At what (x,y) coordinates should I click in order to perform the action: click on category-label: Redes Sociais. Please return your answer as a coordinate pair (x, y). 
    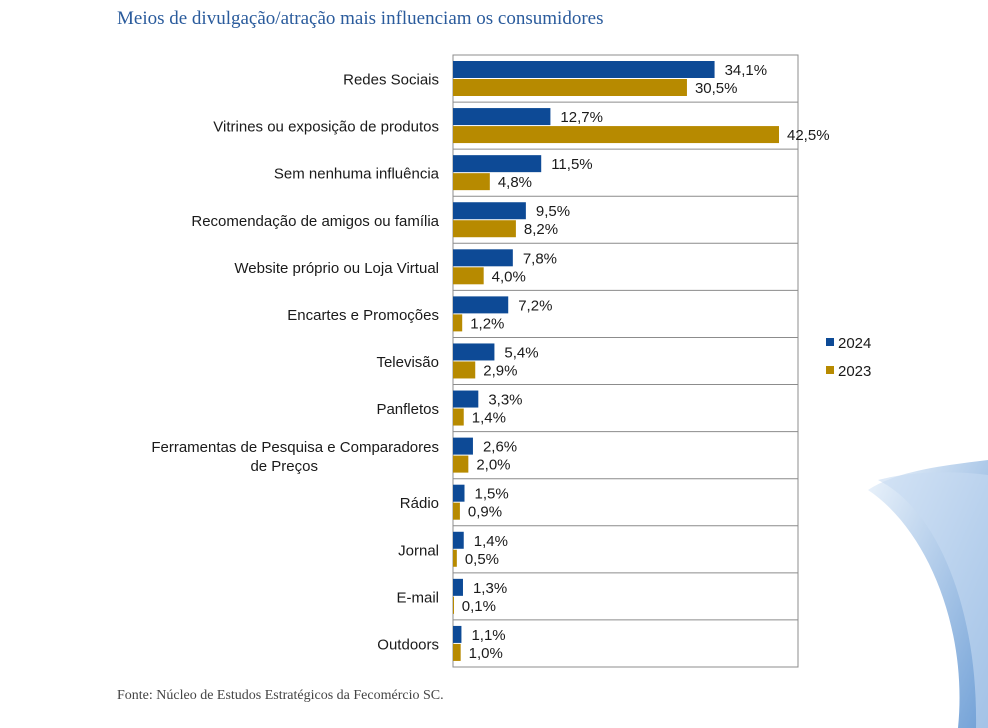
    Looking at the image, I should click on (391, 80).